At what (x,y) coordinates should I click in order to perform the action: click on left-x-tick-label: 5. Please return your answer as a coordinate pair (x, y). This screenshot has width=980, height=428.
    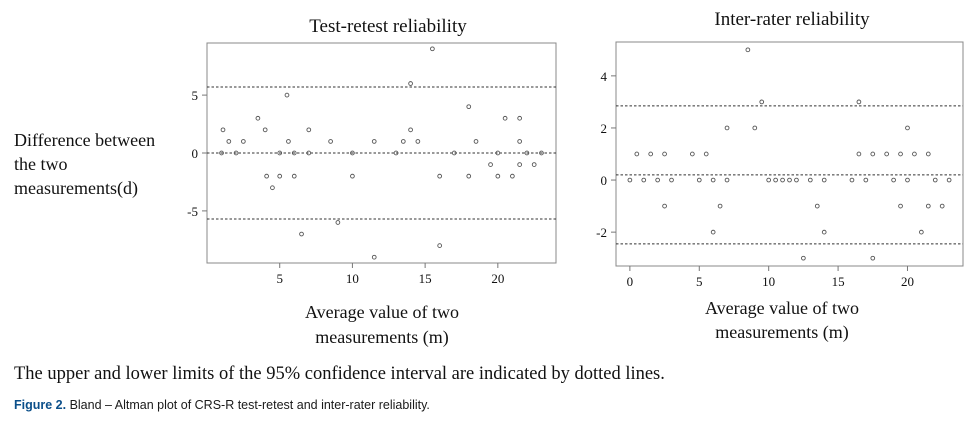
    Looking at the image, I should click on (279, 278).